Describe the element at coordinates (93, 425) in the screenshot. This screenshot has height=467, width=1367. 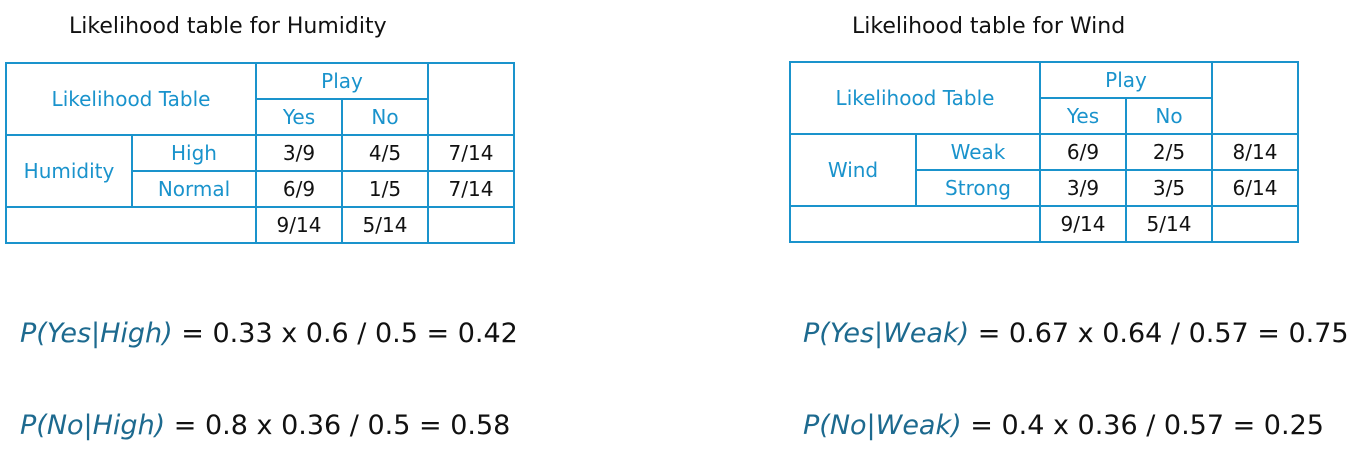
I see `formula-lhs: P(No|High)` at that location.